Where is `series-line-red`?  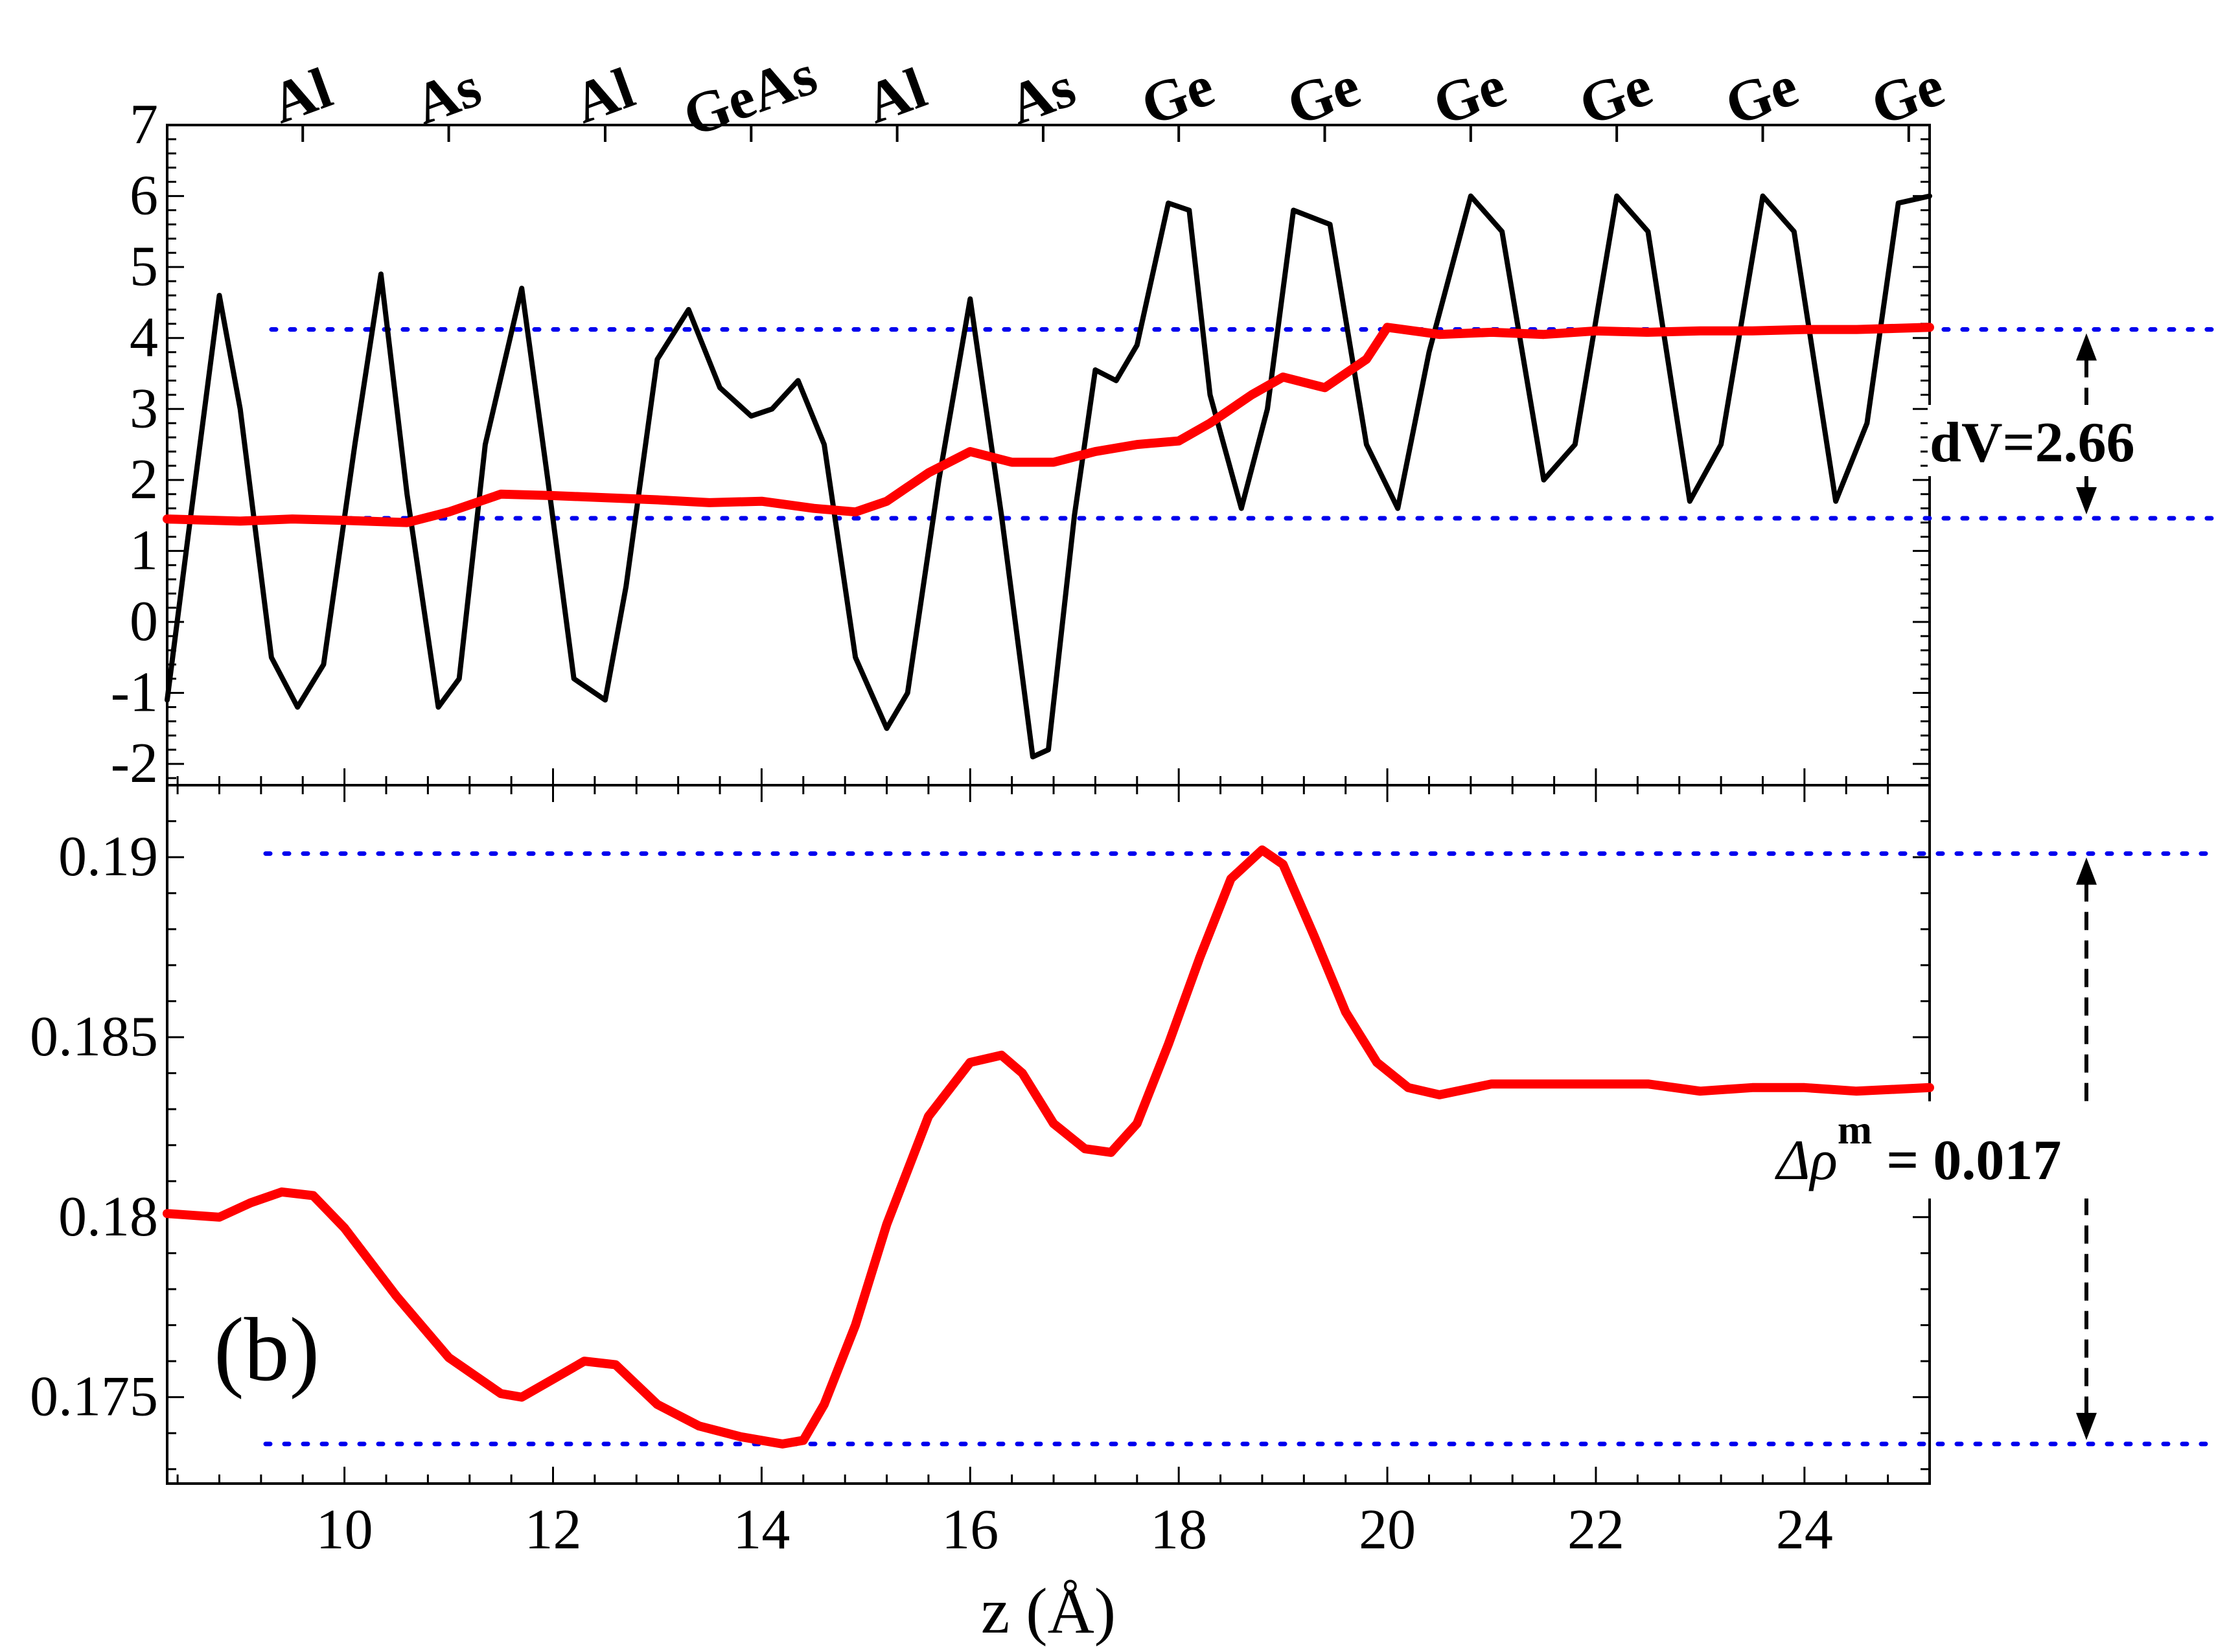
series-line-red is located at coordinates (1048, 425).